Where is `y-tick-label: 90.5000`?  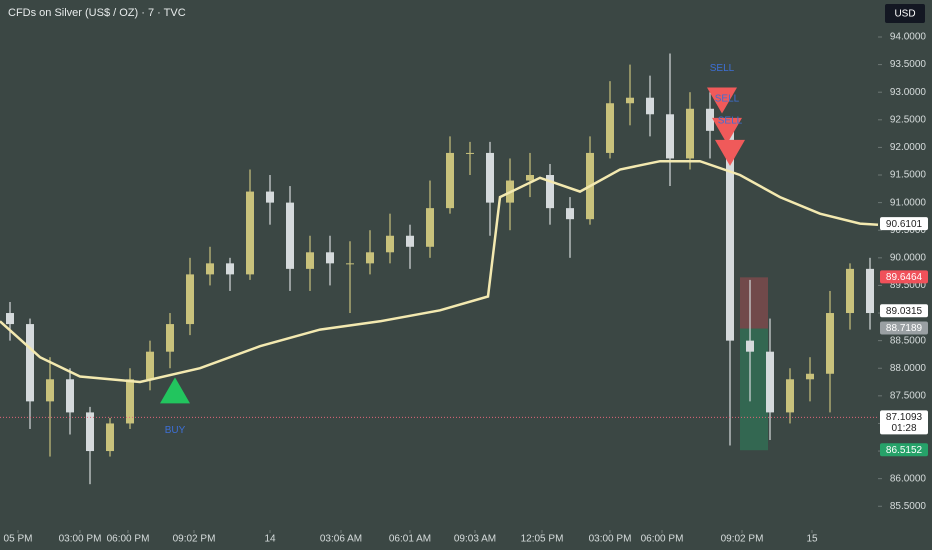
y-tick-label: 90.5000 is located at coordinates (908, 230).